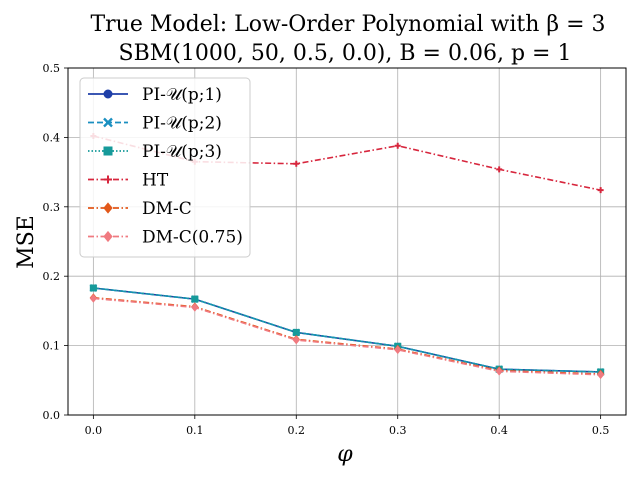 The image size is (640, 480). I want to click on legend-item: DM-C, so click(140, 209).